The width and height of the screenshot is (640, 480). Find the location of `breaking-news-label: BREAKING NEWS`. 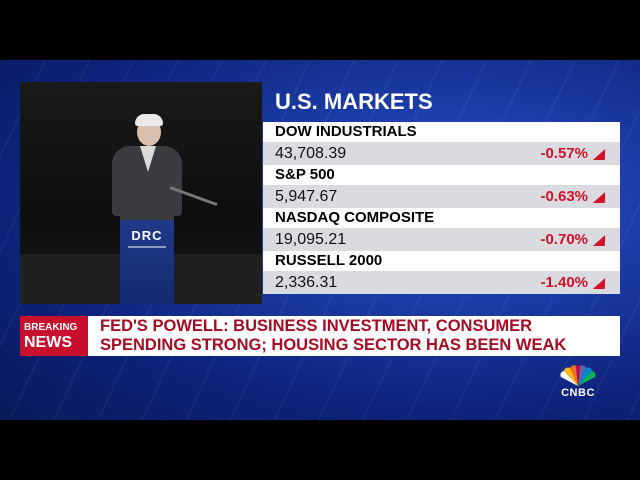

breaking-news-label: BREAKING NEWS is located at coordinates (54, 336).